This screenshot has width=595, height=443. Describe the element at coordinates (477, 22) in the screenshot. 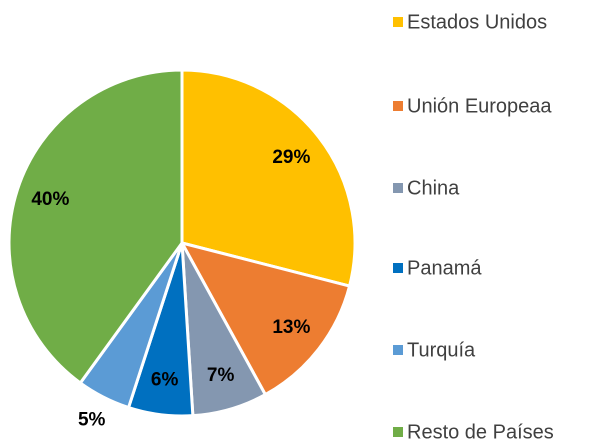

I see `legend-label: Estados Unidos` at that location.